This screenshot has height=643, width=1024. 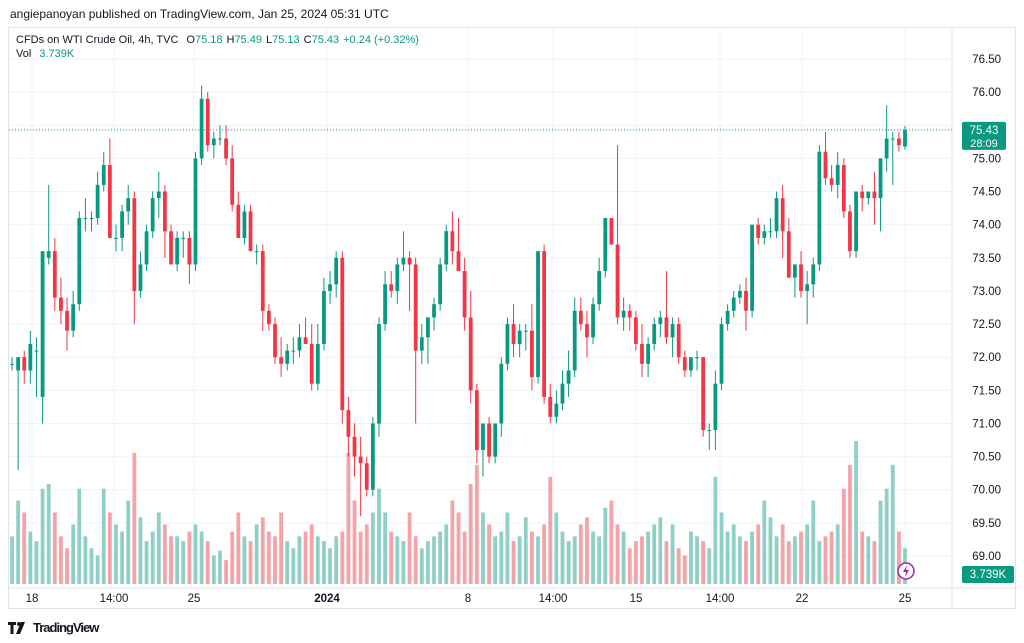 I want to click on price-tick-label: 72.00, so click(x=986, y=358).